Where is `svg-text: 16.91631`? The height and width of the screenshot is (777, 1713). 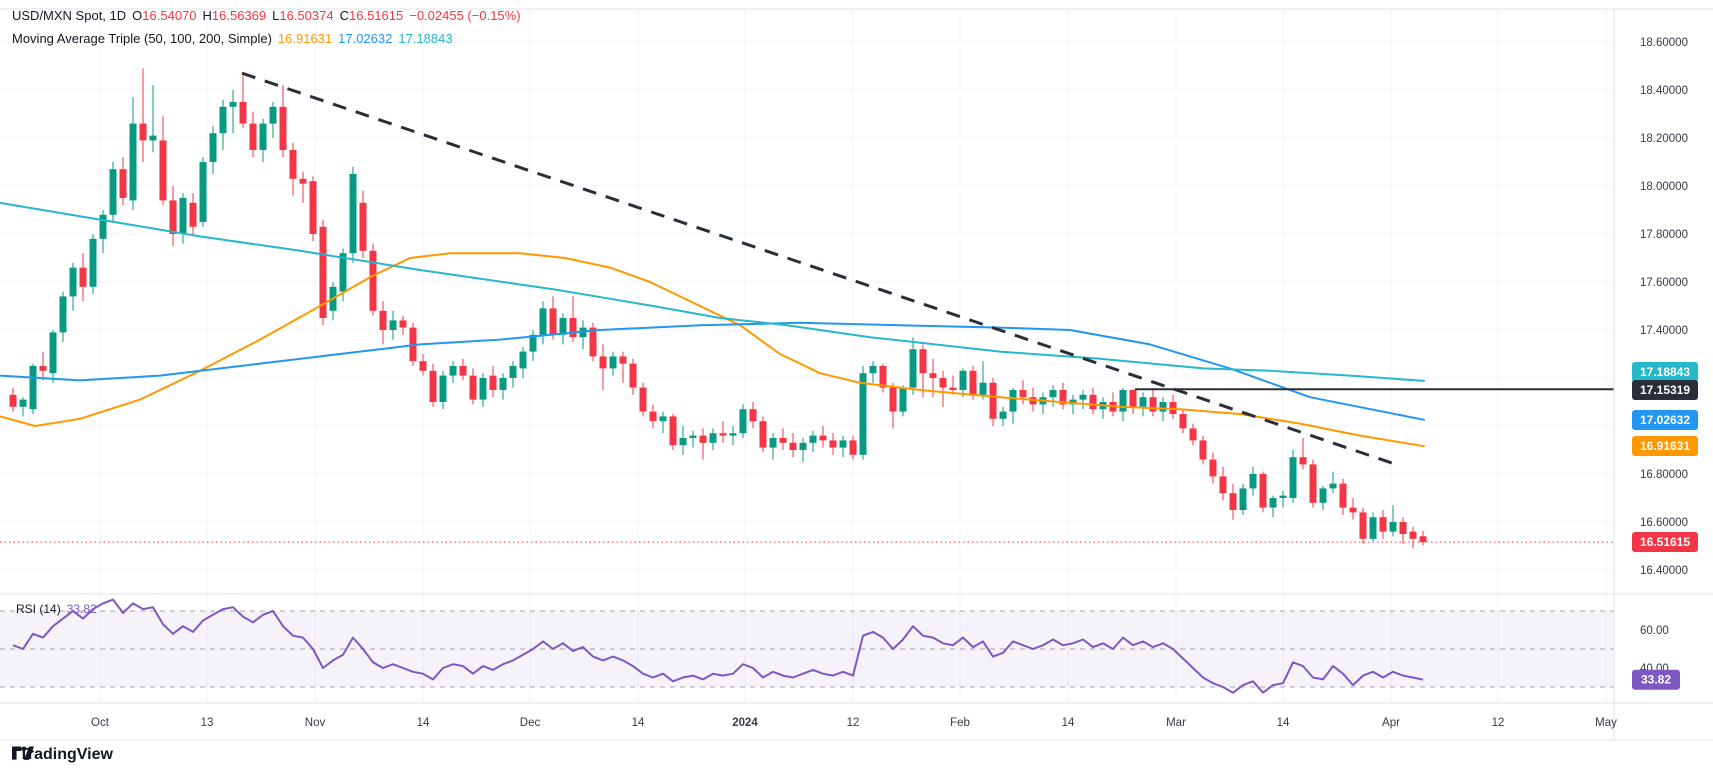
svg-text: 16.91631 is located at coordinates (1665, 446).